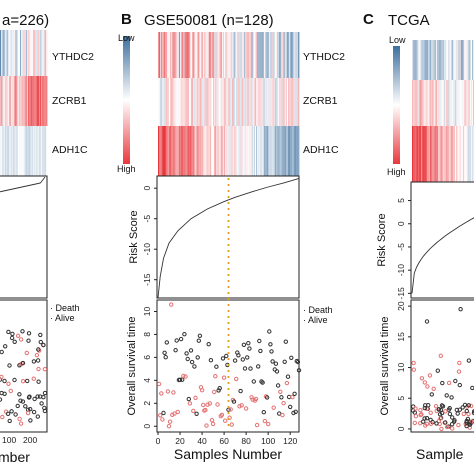 Image resolution: width=474 pixels, height=474 pixels. What do you see at coordinates (180, 441) in the screenshot?
I see `x-tick-label: 20` at bounding box center [180, 441].